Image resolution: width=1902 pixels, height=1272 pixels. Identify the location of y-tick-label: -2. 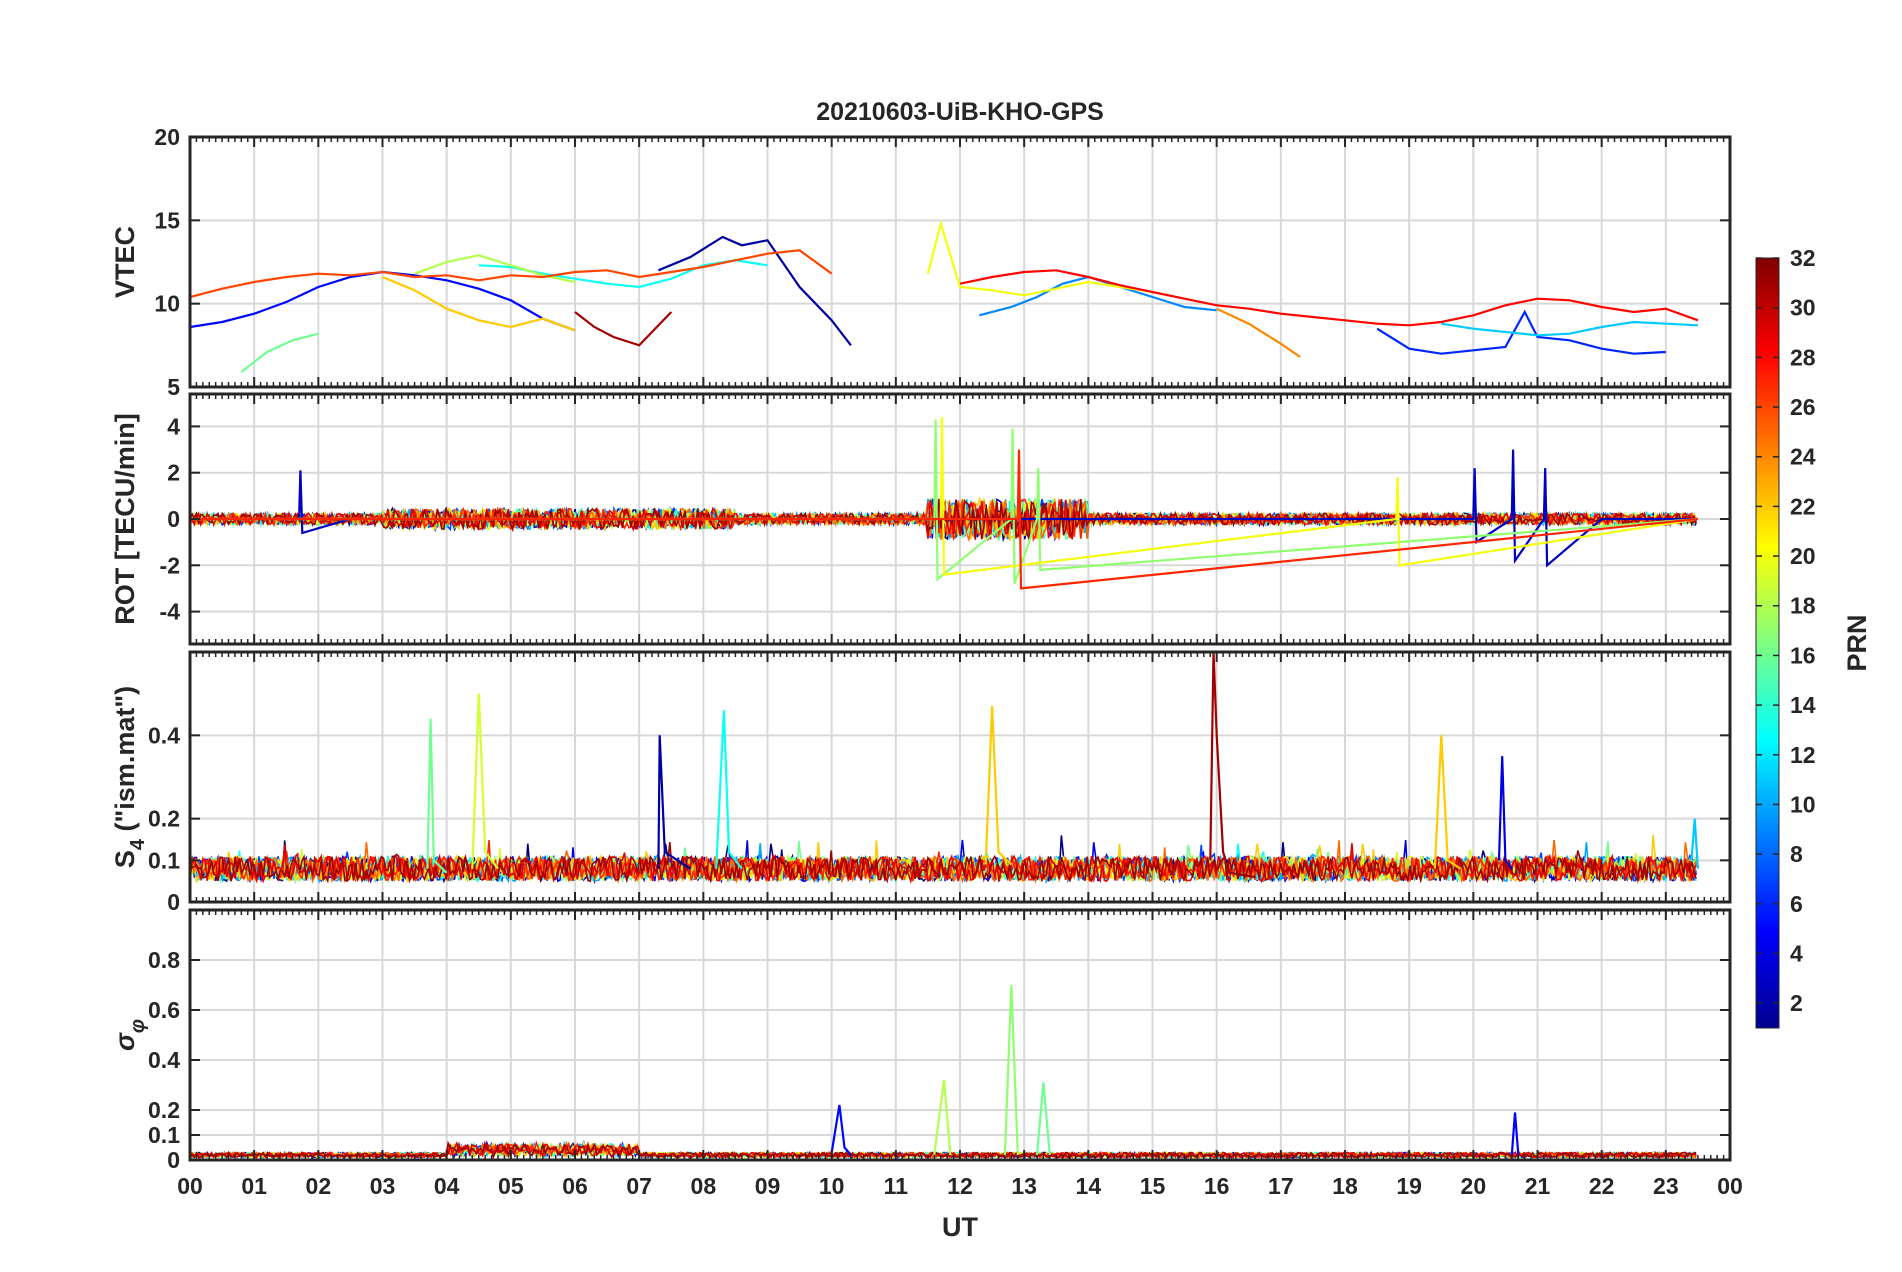
(170, 565).